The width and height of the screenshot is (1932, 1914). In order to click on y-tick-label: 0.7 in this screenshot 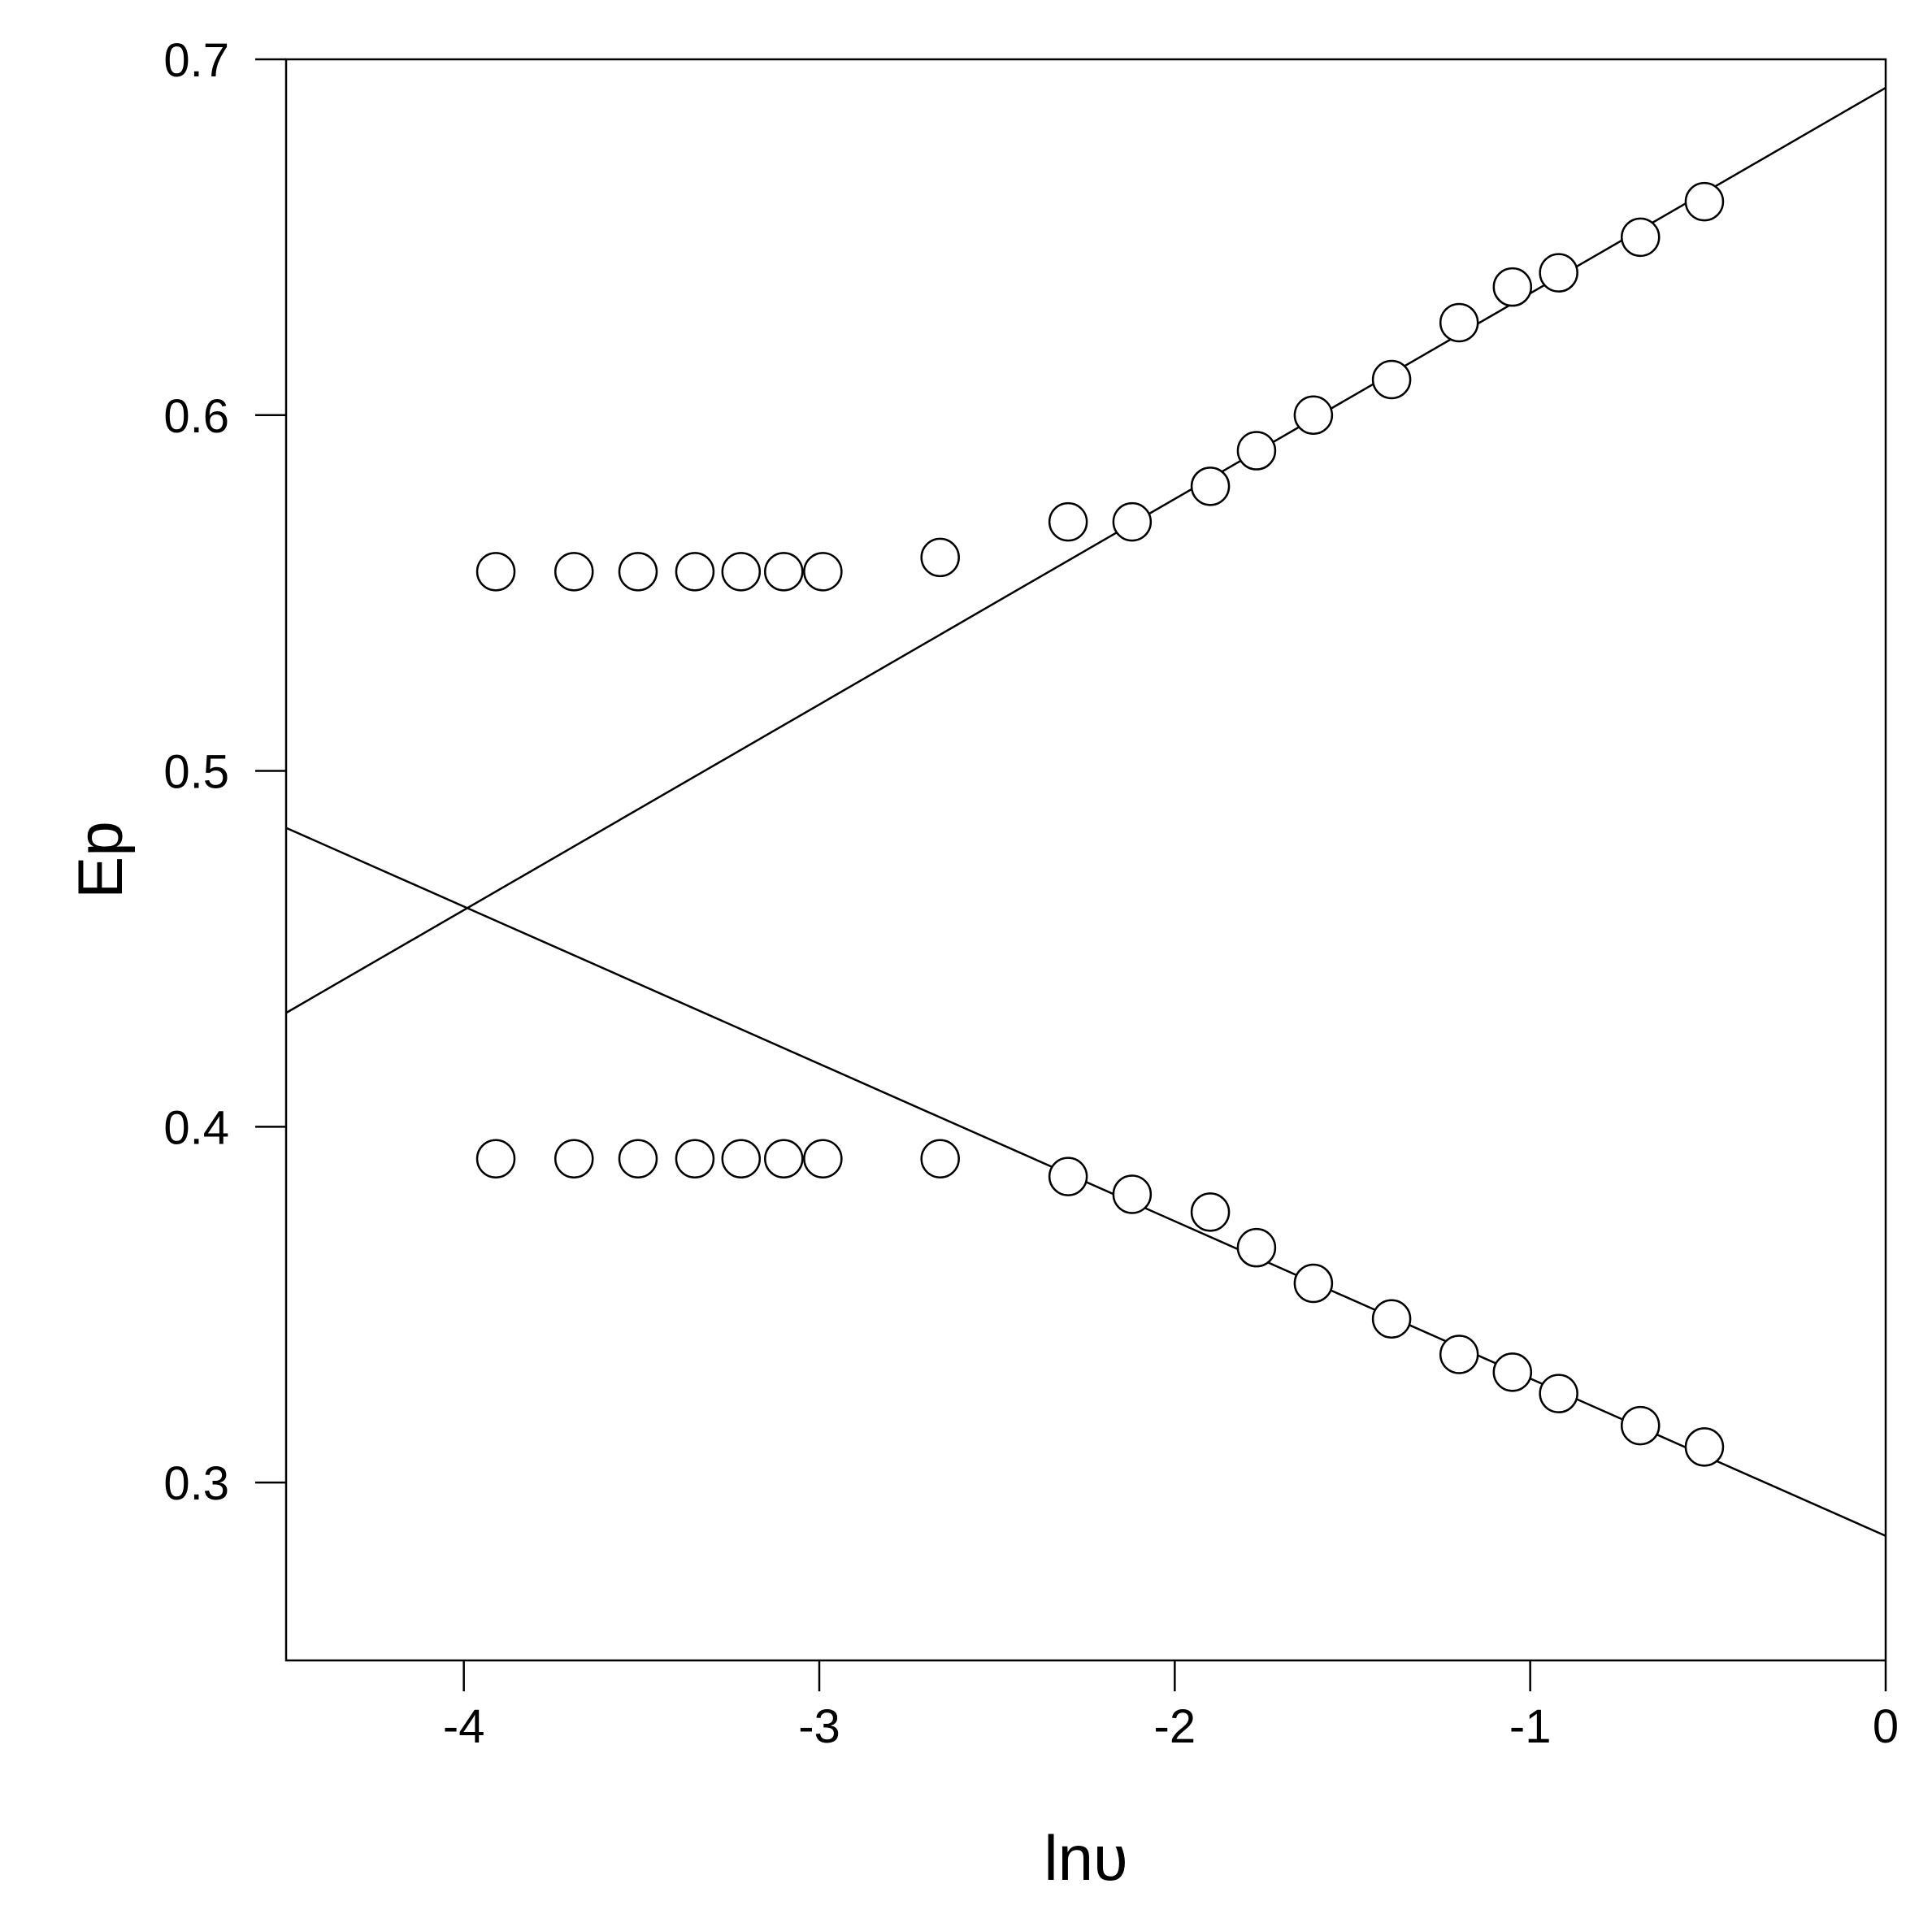, I will do `click(196, 60)`.